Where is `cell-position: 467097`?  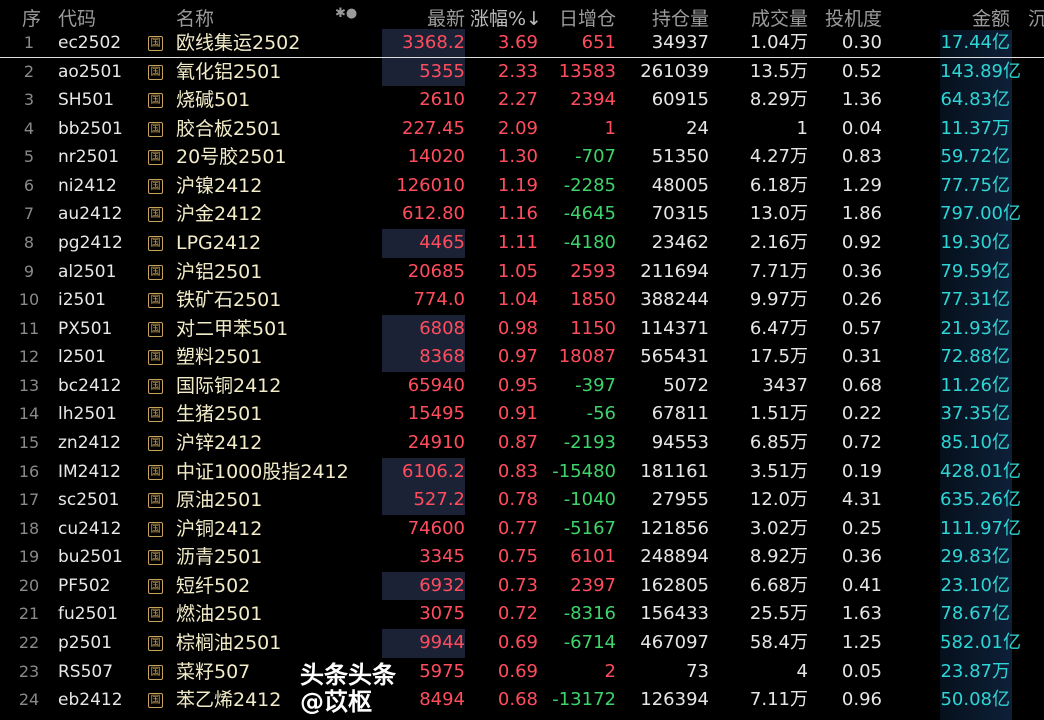 cell-position: 467097 is located at coordinates (674, 642).